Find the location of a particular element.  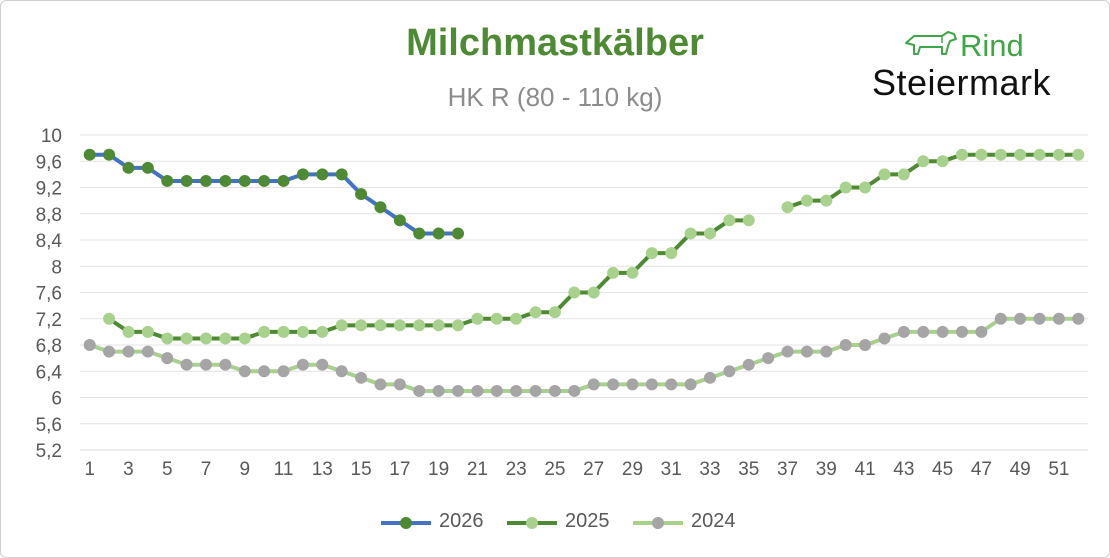

x-tick-label: 45 is located at coordinates (942, 469).